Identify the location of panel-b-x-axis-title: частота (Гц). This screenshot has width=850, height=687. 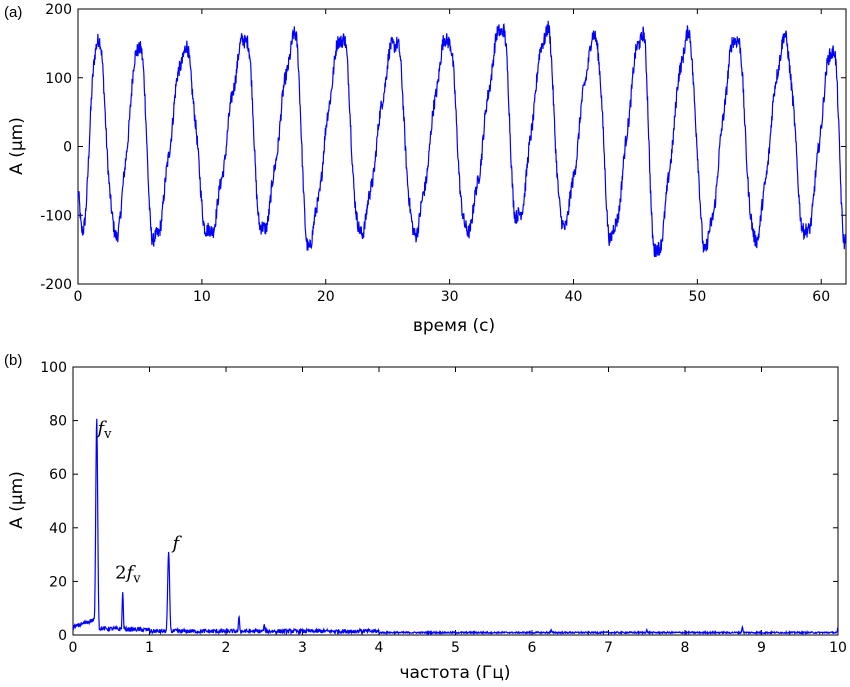
(454, 673).